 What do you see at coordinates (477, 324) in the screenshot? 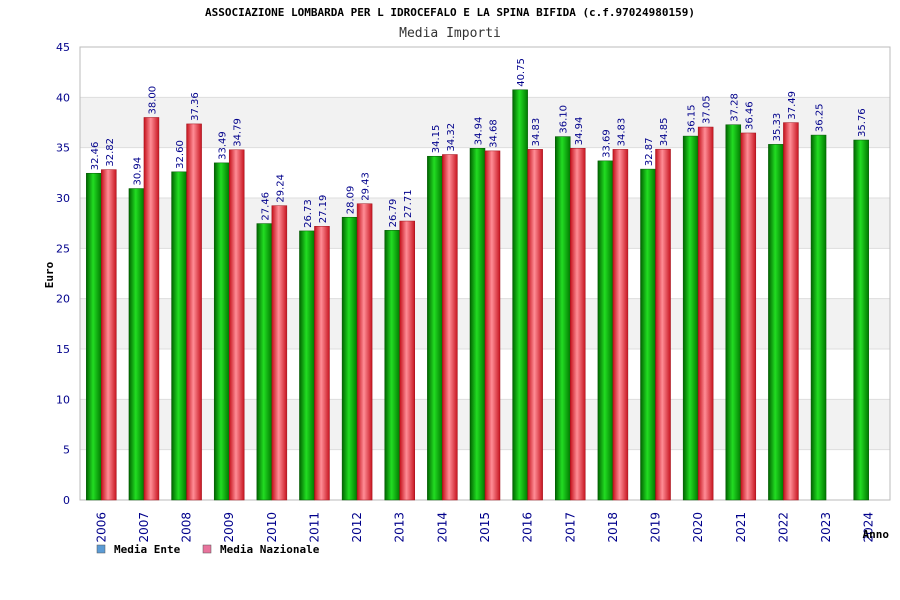
I see `bar-media-ente-2015` at bounding box center [477, 324].